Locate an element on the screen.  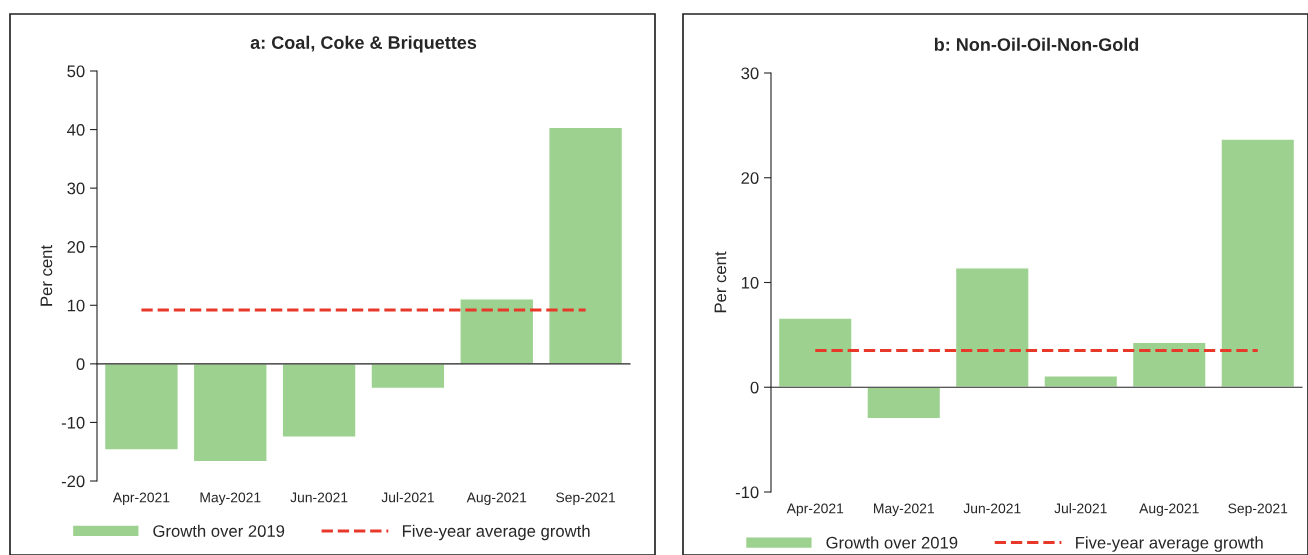
chart-title: a: Coal, Coke & Briquettes is located at coordinates (363, 44).